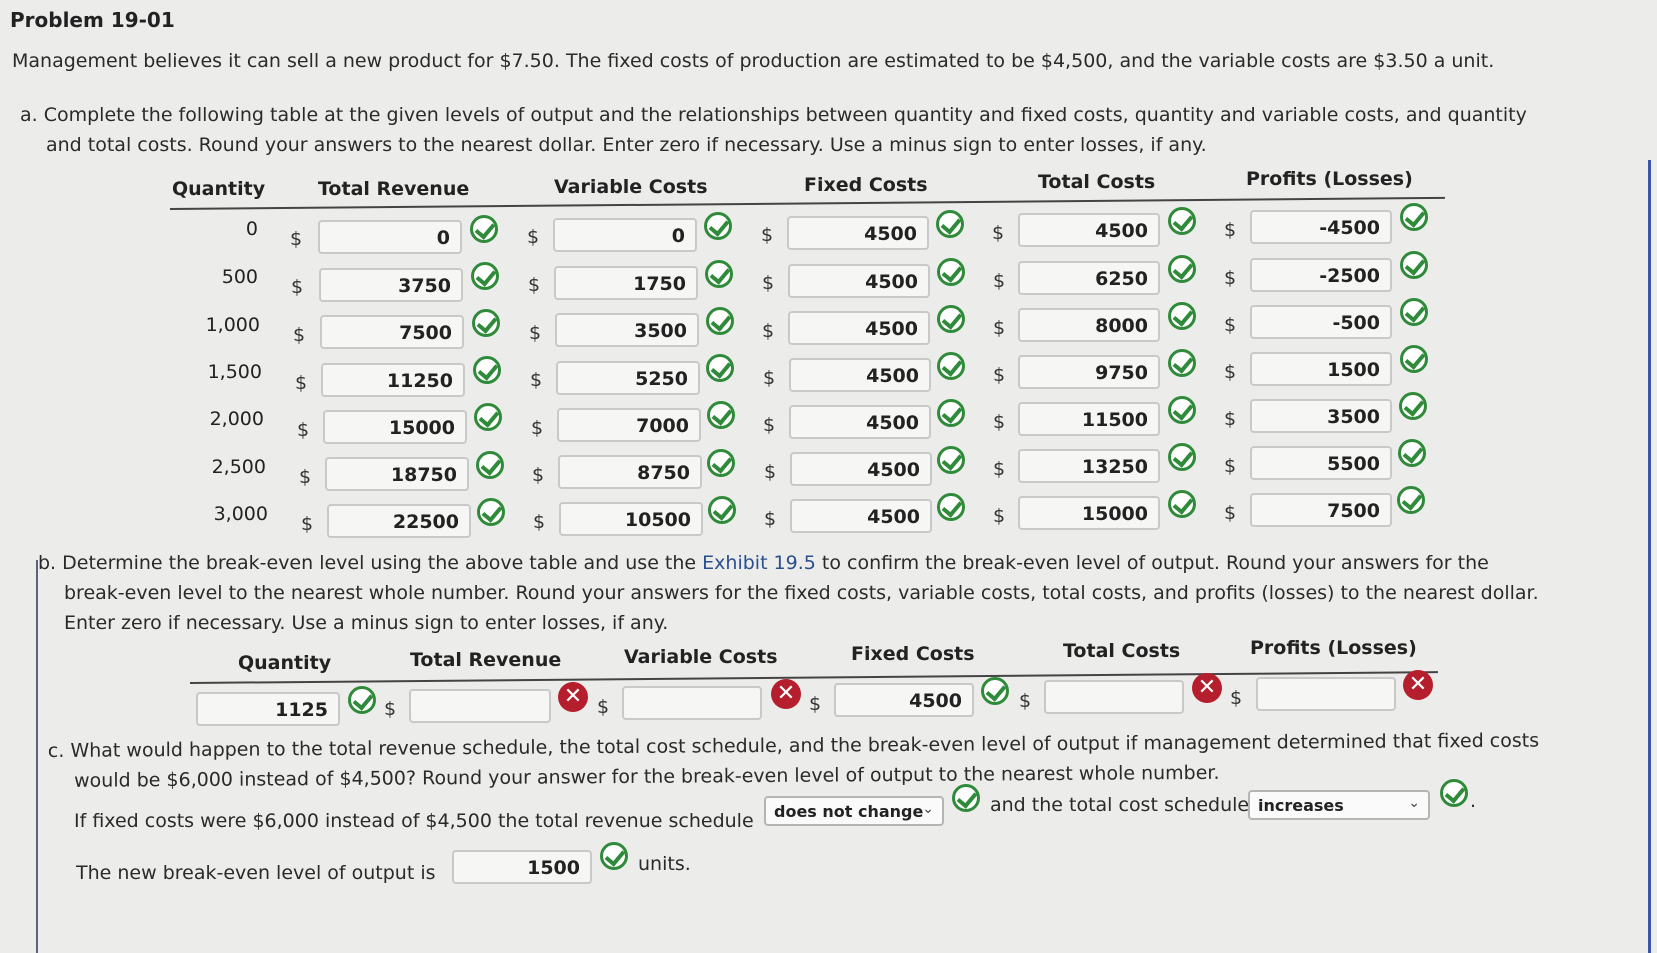 Image resolution: width=1657 pixels, height=953 pixels. What do you see at coordinates (913, 654) in the screenshot?
I see `b-header-fixed-costs: Fixed Costs` at bounding box center [913, 654].